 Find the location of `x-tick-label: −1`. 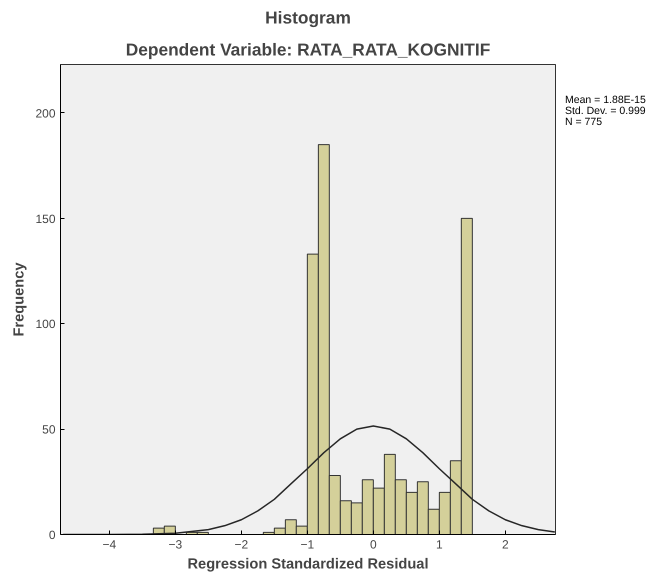

x-tick-label: −1 is located at coordinates (307, 545).